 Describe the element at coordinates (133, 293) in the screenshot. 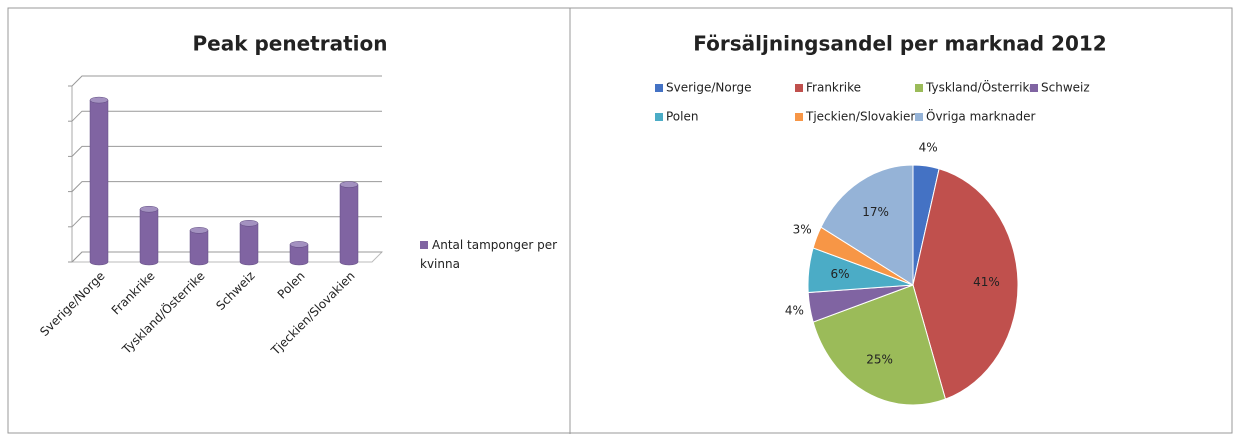

I see `x-tick-label: Frankrike` at that location.